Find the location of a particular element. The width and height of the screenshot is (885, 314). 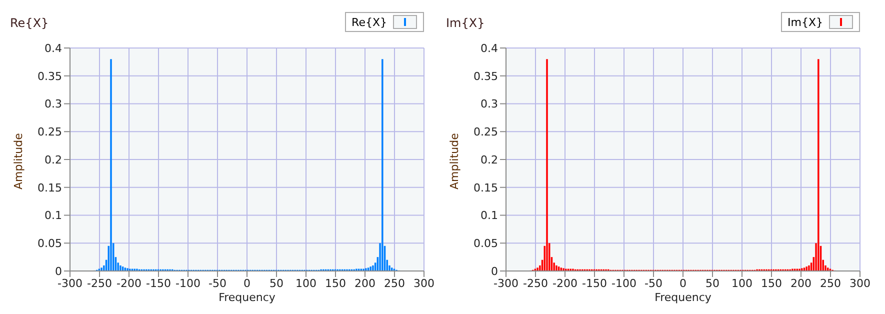

chart-title: Re{X} is located at coordinates (29, 23).